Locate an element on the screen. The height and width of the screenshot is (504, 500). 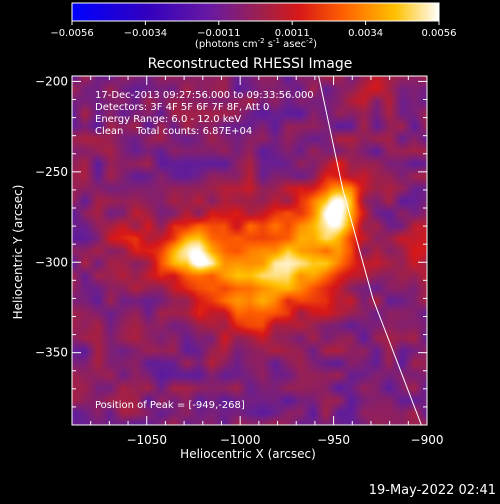
x-tick-label: −950 is located at coordinates (333, 440).